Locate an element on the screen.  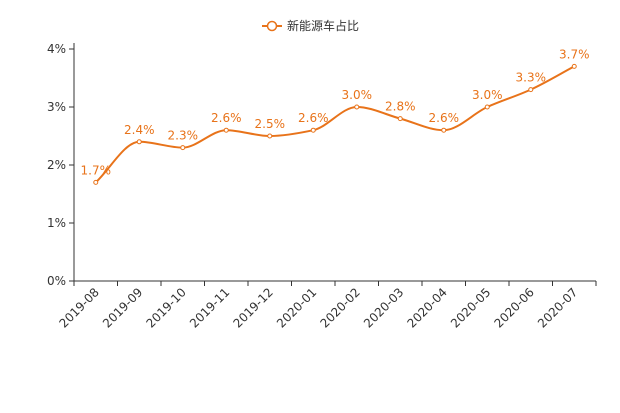
legend-label: 新能源车占比 is located at coordinates (323, 25).